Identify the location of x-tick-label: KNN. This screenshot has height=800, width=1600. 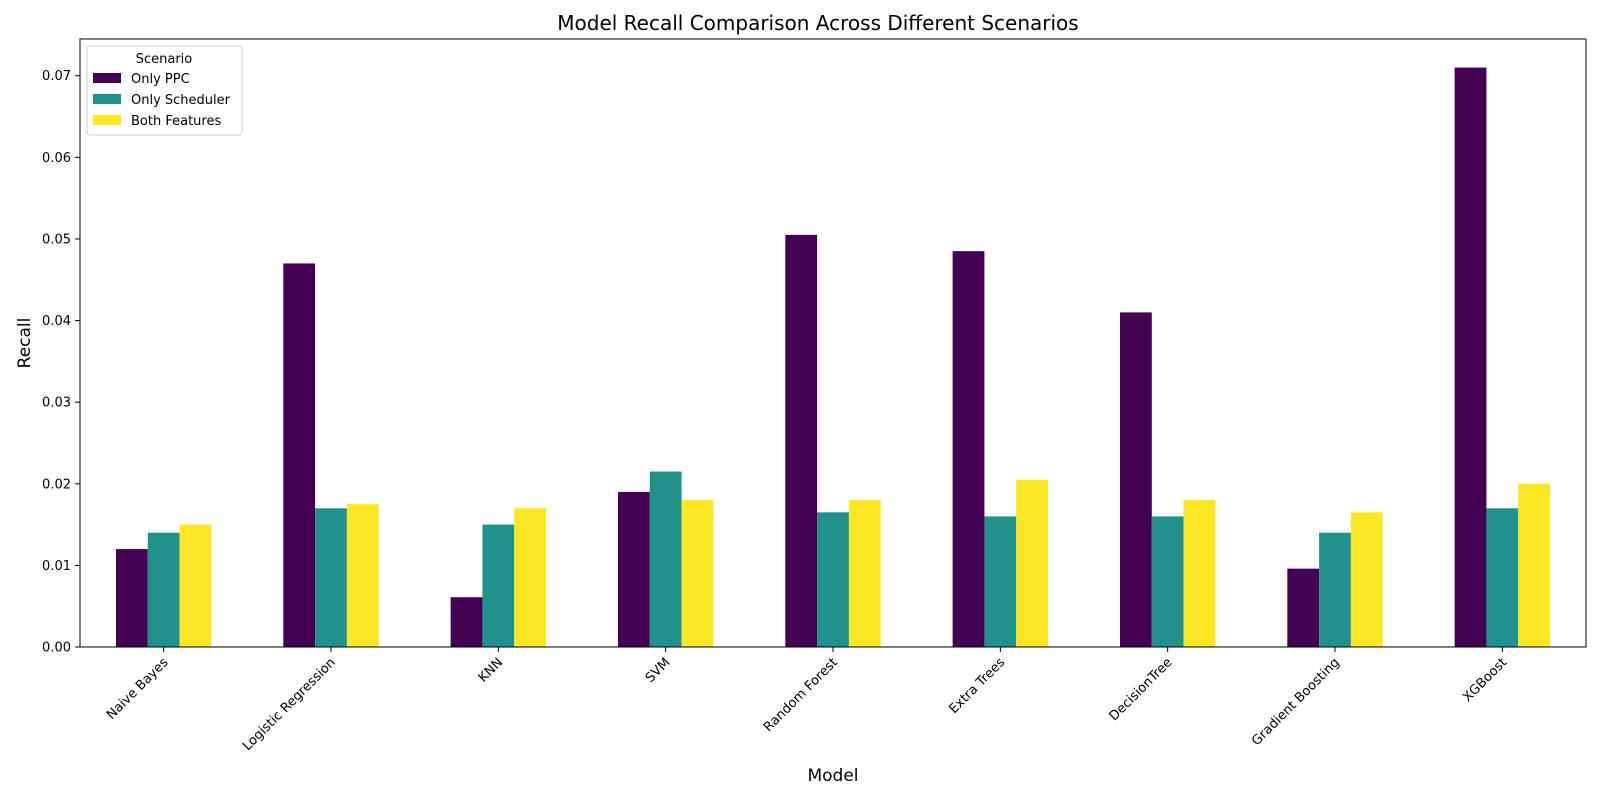
(491, 670).